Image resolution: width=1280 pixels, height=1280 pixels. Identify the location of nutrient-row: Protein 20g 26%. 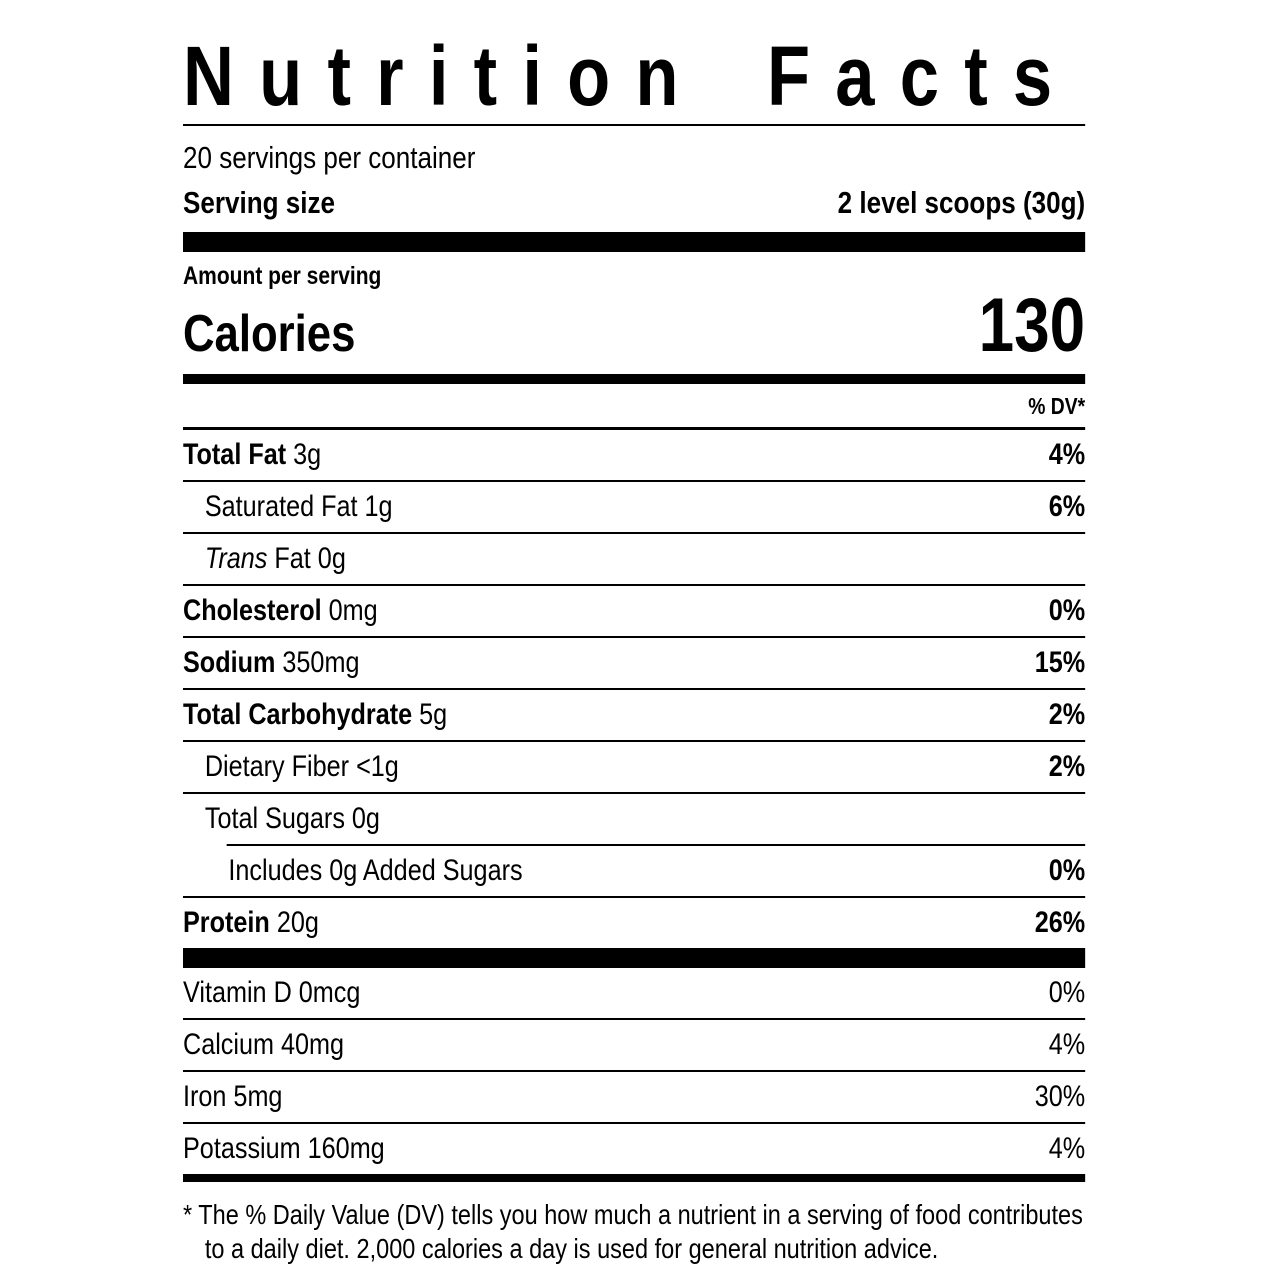
(634, 923).